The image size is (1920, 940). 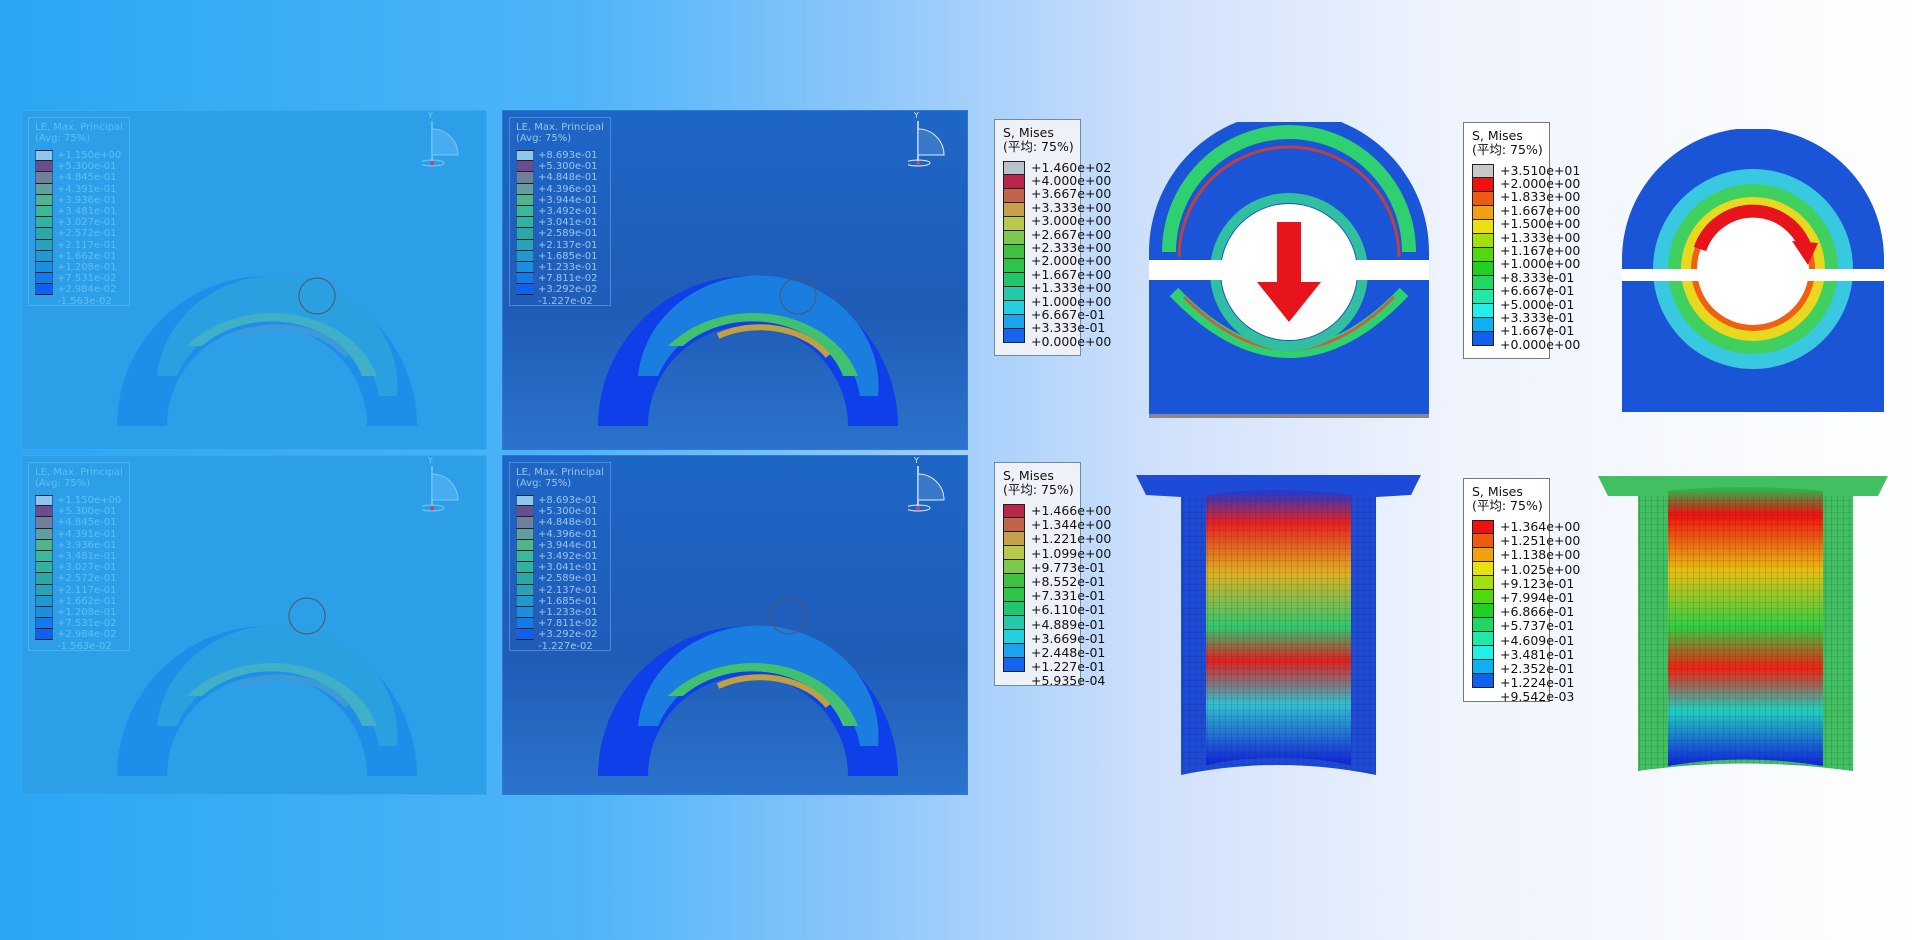 What do you see at coordinates (1540, 344) in the screenshot?
I see `legend-value: +0.000e+00` at bounding box center [1540, 344].